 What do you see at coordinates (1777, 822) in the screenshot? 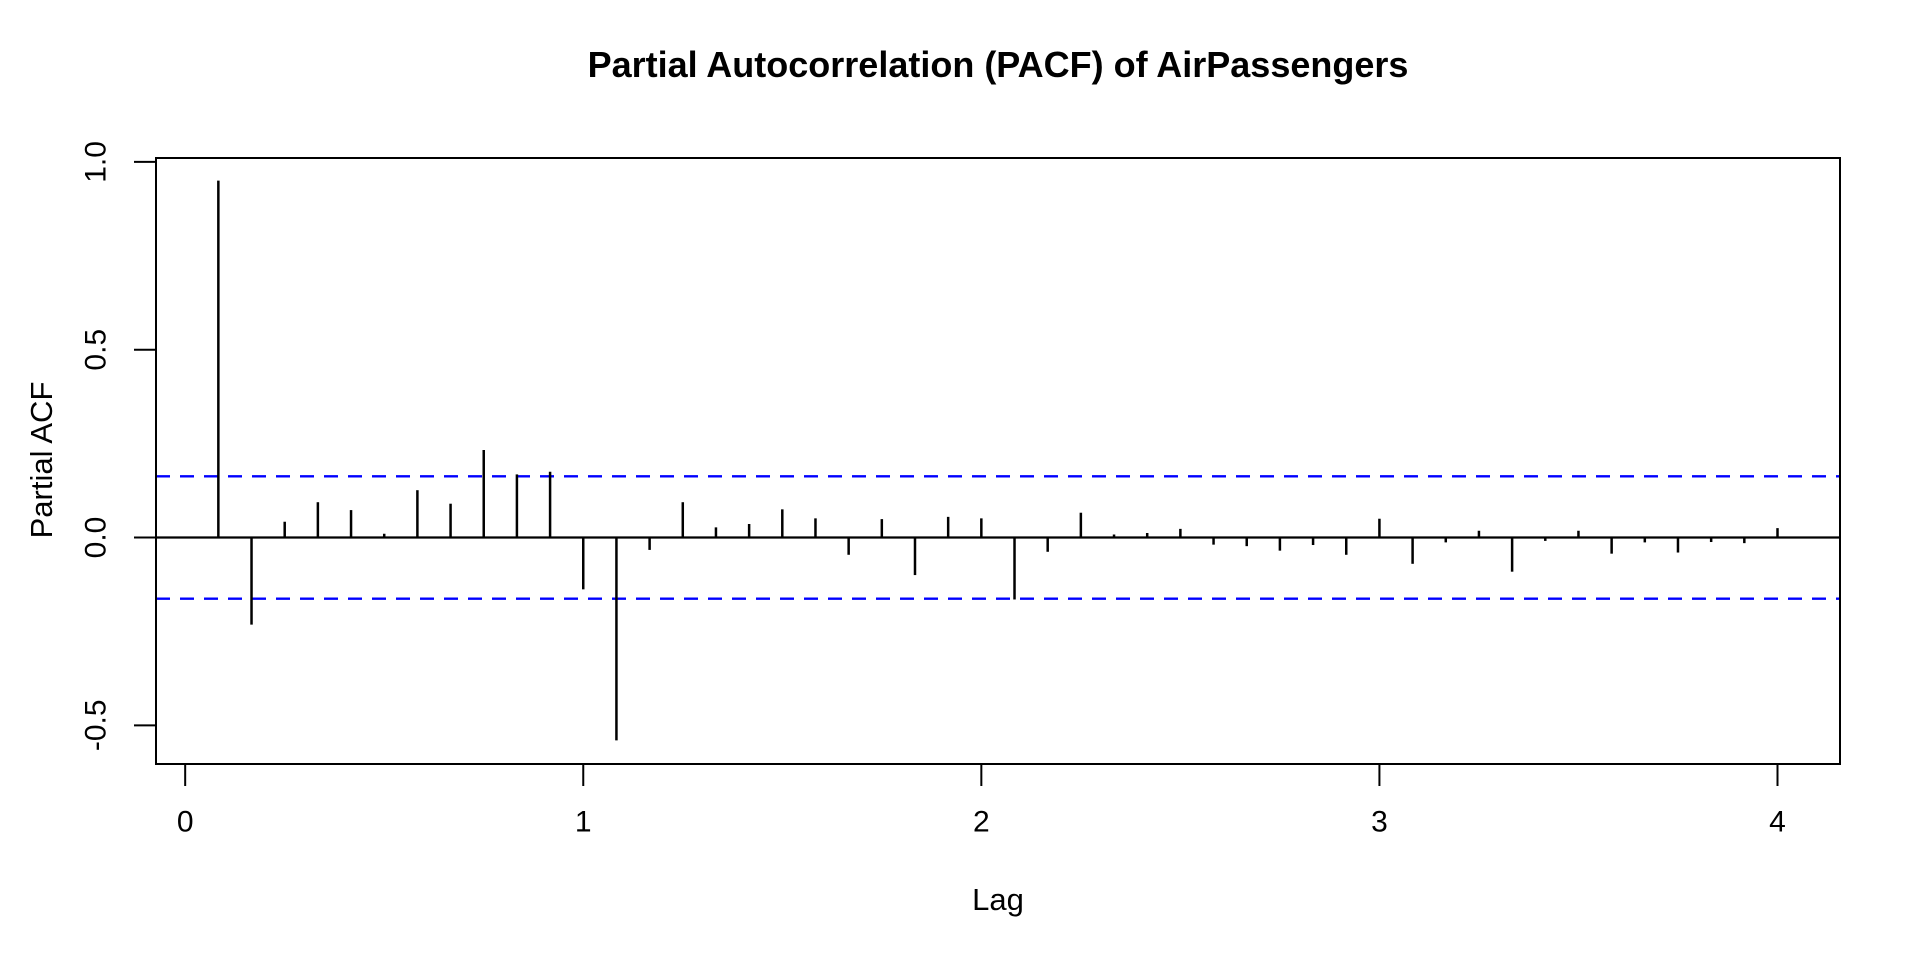
I see `x-tick-label: 4` at bounding box center [1777, 822].